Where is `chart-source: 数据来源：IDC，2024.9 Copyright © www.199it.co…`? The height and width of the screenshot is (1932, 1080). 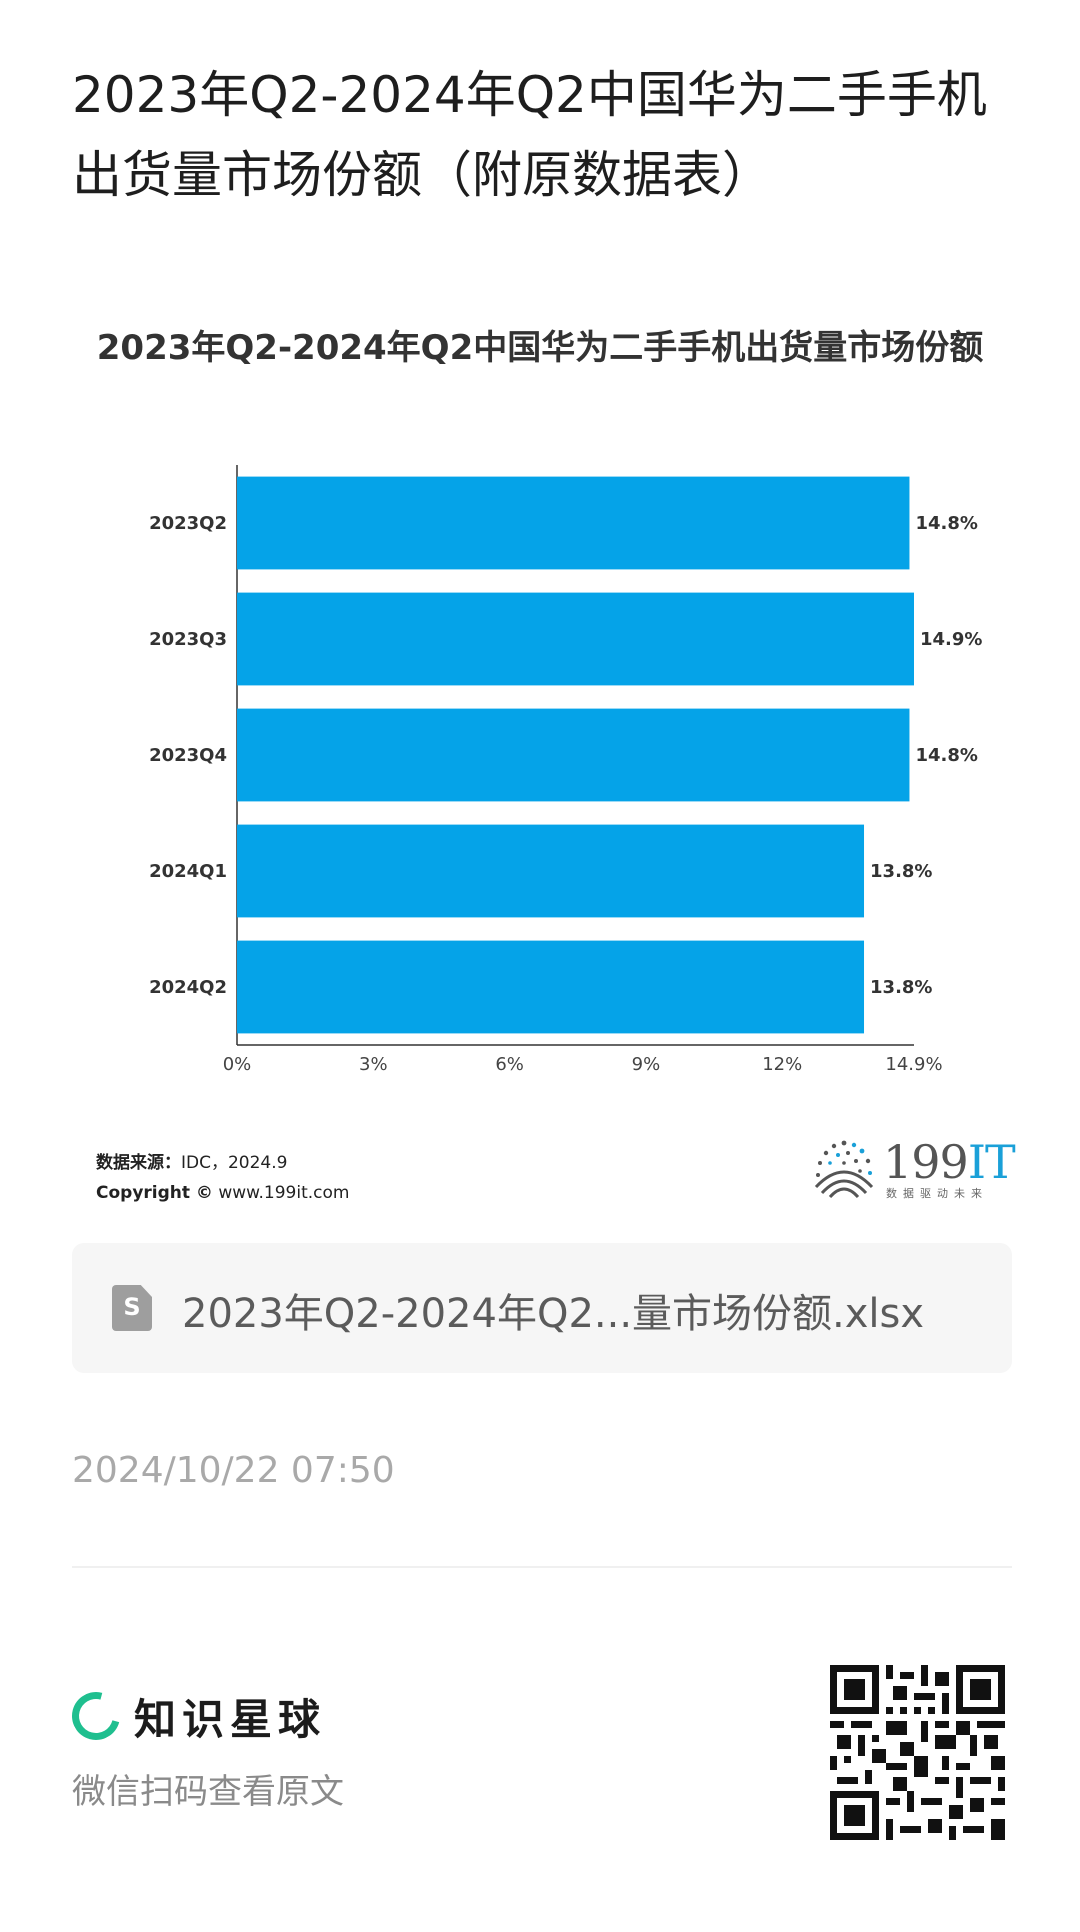
chart-source: 数据来源：IDC，2024.9 Copyright © www.199it.co… is located at coordinates (222, 1178).